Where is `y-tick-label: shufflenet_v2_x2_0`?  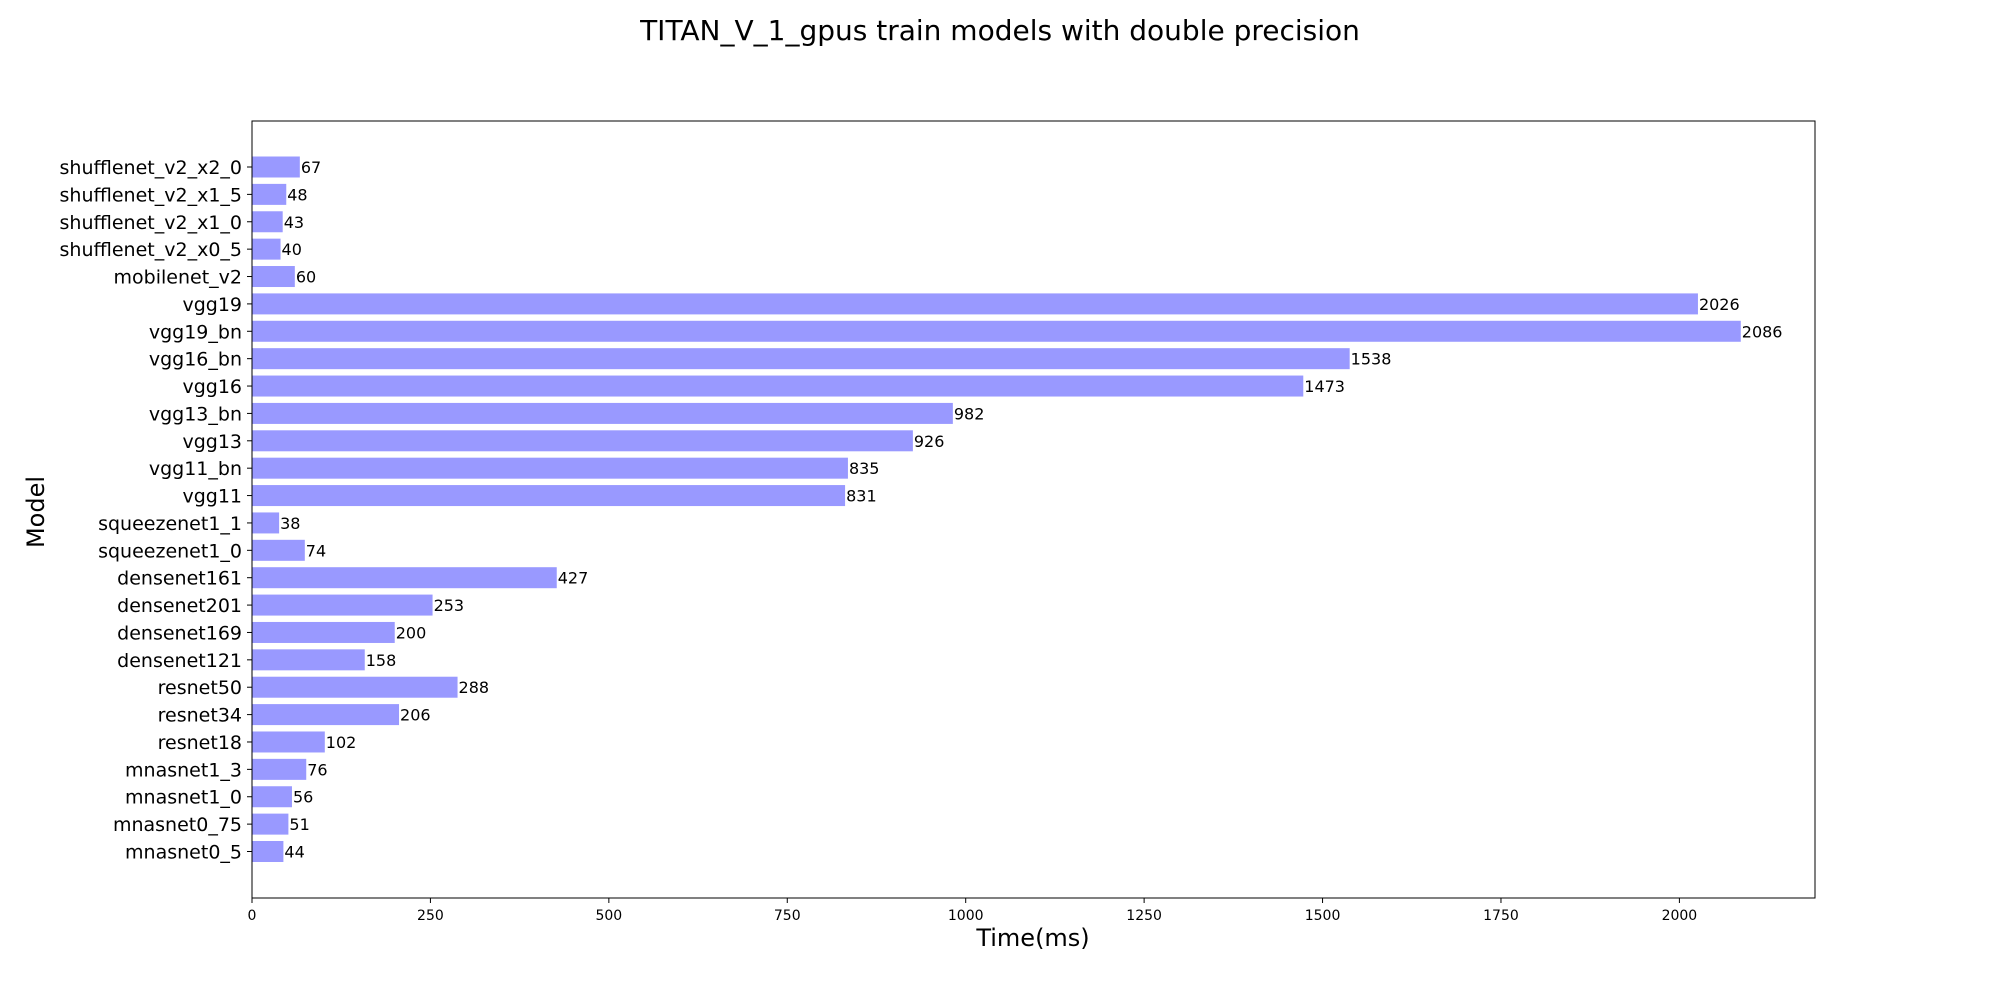 y-tick-label: shufflenet_v2_x2_0 is located at coordinates (151, 168).